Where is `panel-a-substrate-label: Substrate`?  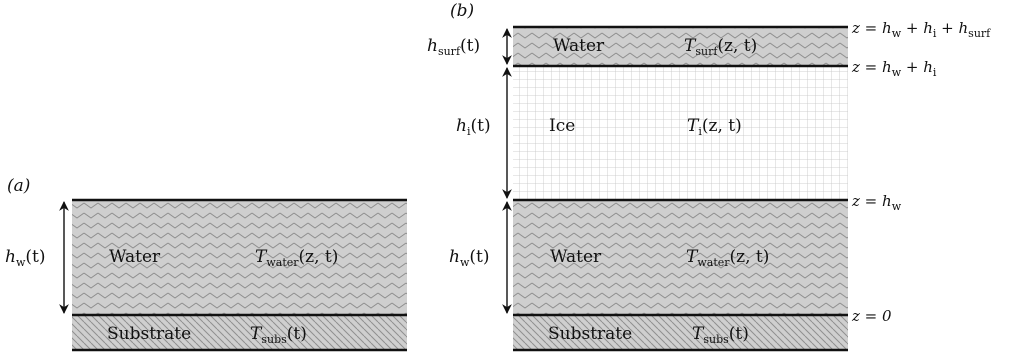 panel-a-substrate-label: Substrate is located at coordinates (149, 334).